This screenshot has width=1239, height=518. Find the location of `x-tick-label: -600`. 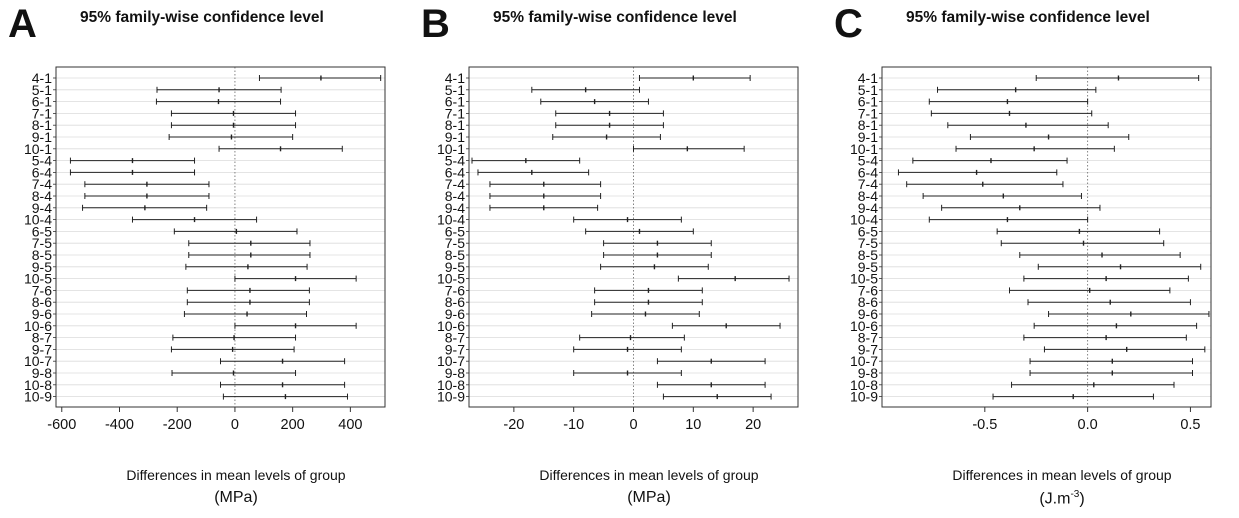

x-tick-label: -600 is located at coordinates (61, 425).